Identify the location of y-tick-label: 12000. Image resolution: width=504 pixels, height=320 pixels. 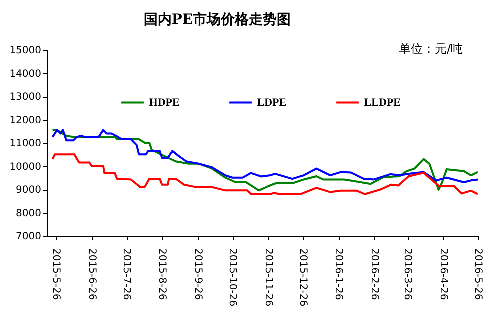
(26, 120).